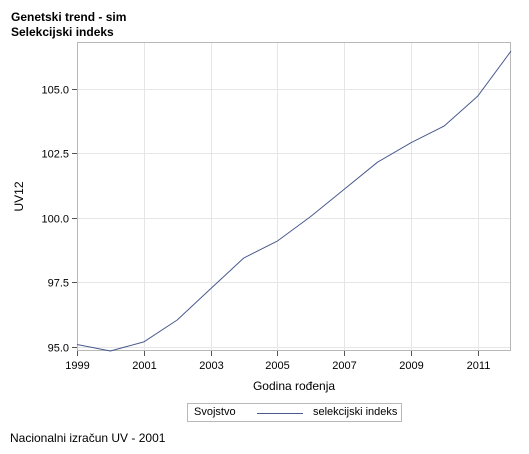 Image resolution: width=529 pixels, height=454 pixels. What do you see at coordinates (58, 349) in the screenshot?
I see `y-tick-label: 95.0` at bounding box center [58, 349].